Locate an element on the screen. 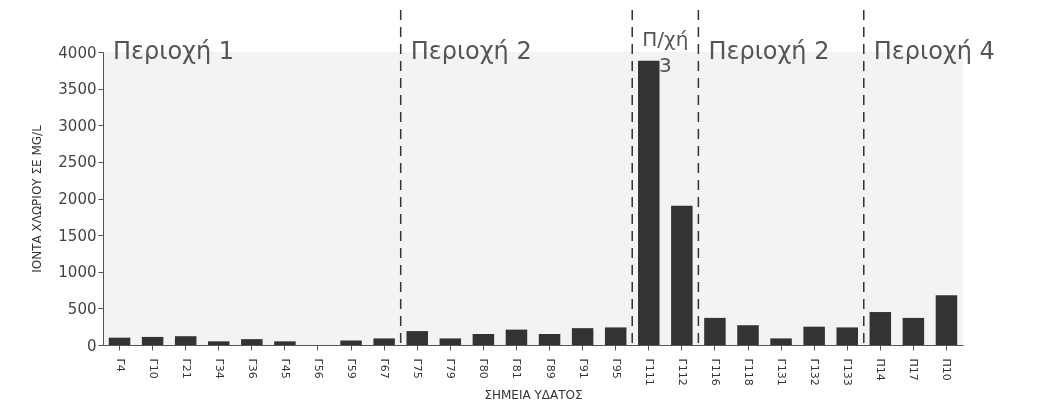 The width and height of the screenshot is (1037, 406). x-tick-label: Γ118 is located at coordinates (748, 372).